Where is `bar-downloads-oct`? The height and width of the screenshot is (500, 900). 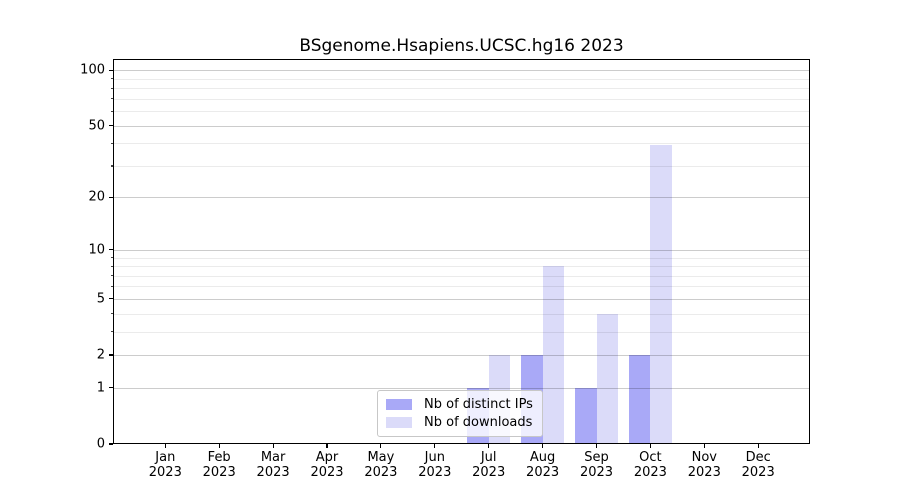 bar-downloads-oct is located at coordinates (661, 294).